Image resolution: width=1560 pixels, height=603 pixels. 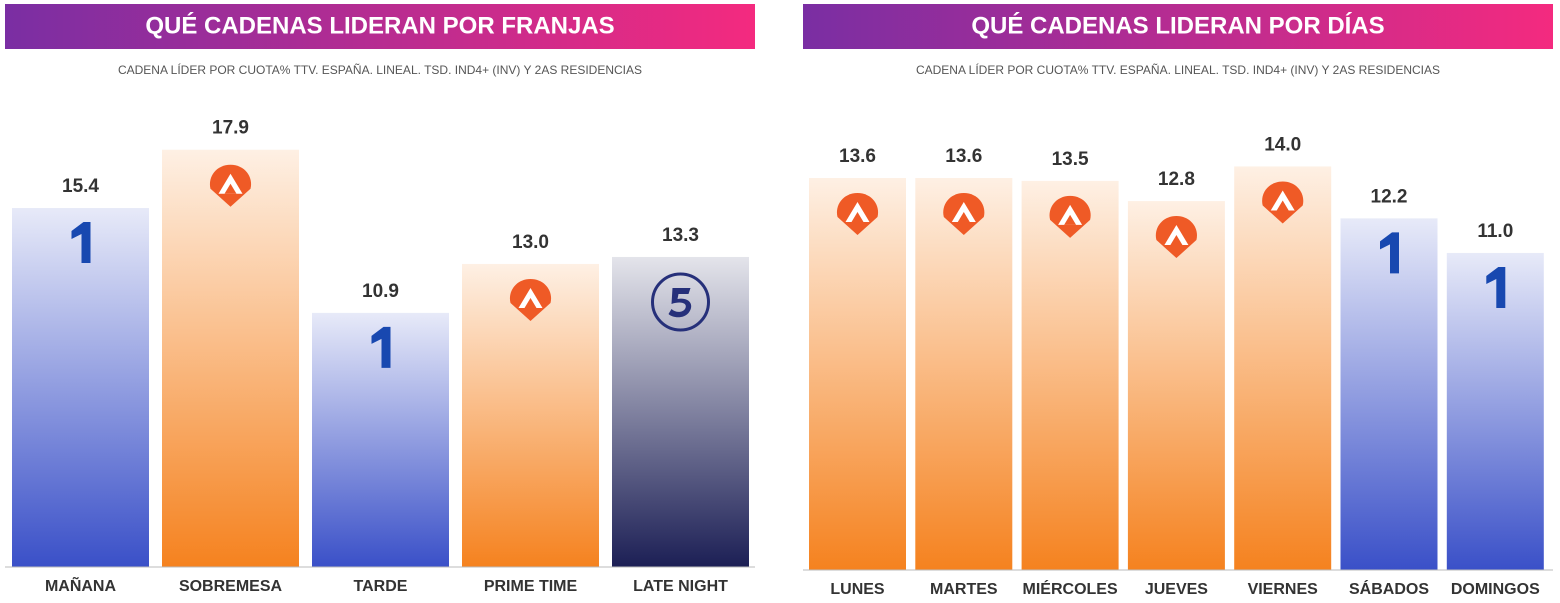 I want to click on x-tick-label: VIERNES, so click(x=1283, y=589).